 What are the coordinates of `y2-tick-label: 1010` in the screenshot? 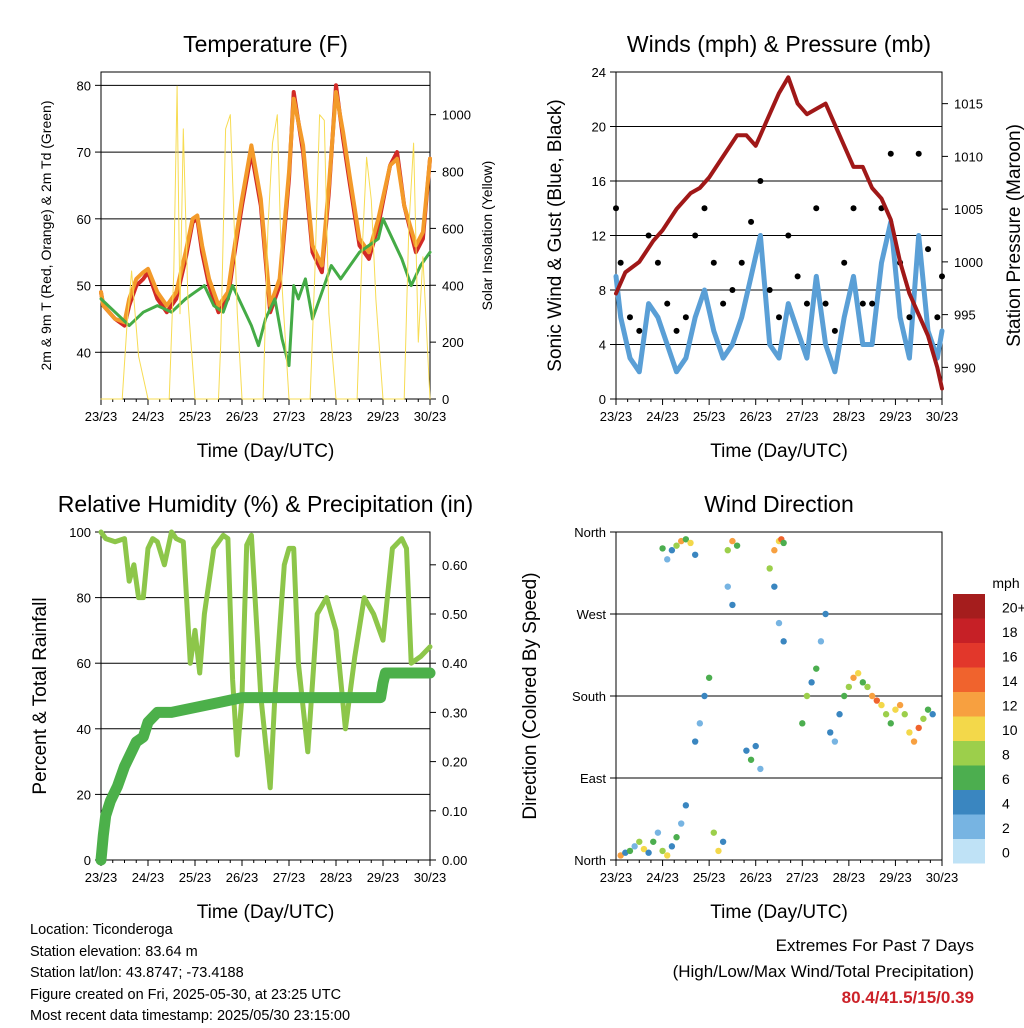 It's located at (968, 156).